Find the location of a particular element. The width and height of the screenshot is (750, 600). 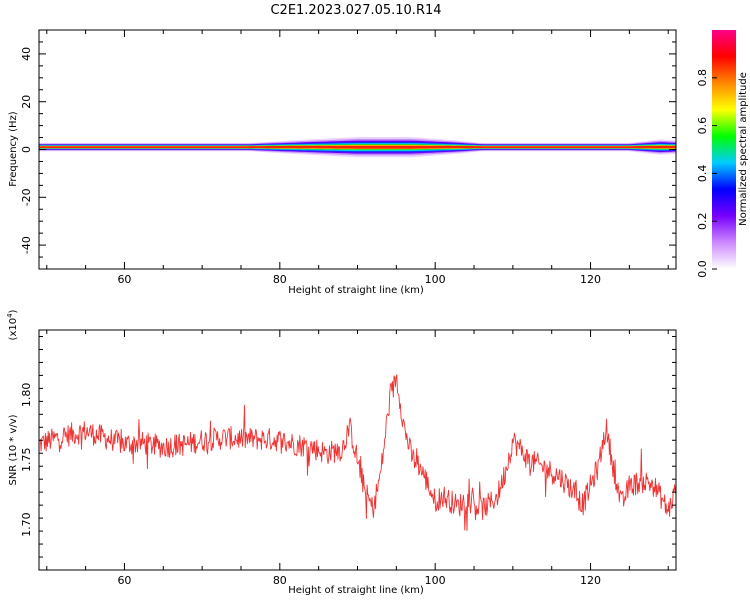

spectrogram-x-tick-label: 60 is located at coordinates (124, 279).